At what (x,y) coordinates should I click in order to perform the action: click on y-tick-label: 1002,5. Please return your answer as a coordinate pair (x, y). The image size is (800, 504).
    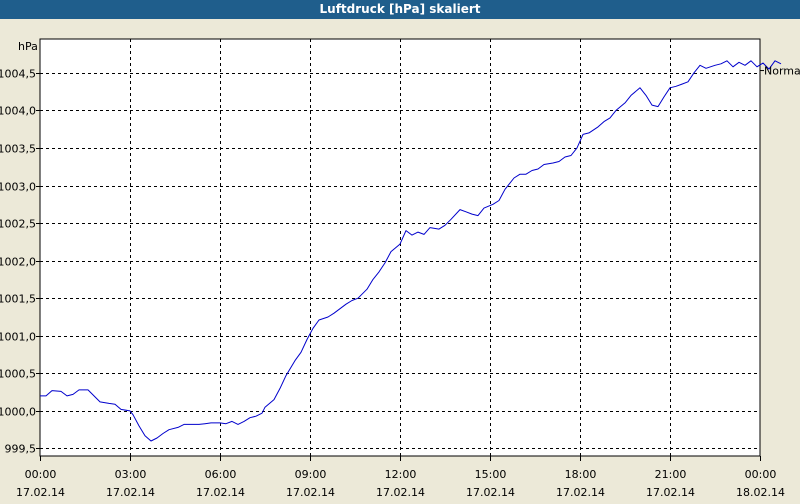
    Looking at the image, I should click on (18, 224).